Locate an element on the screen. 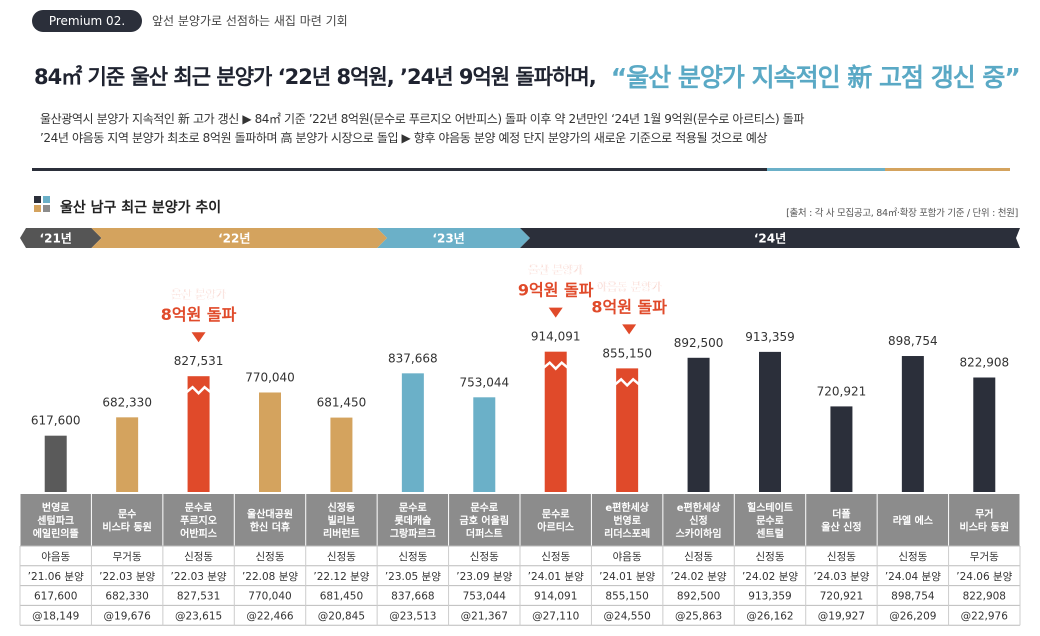  table-header-text: 센트럴 is located at coordinates (770, 533).